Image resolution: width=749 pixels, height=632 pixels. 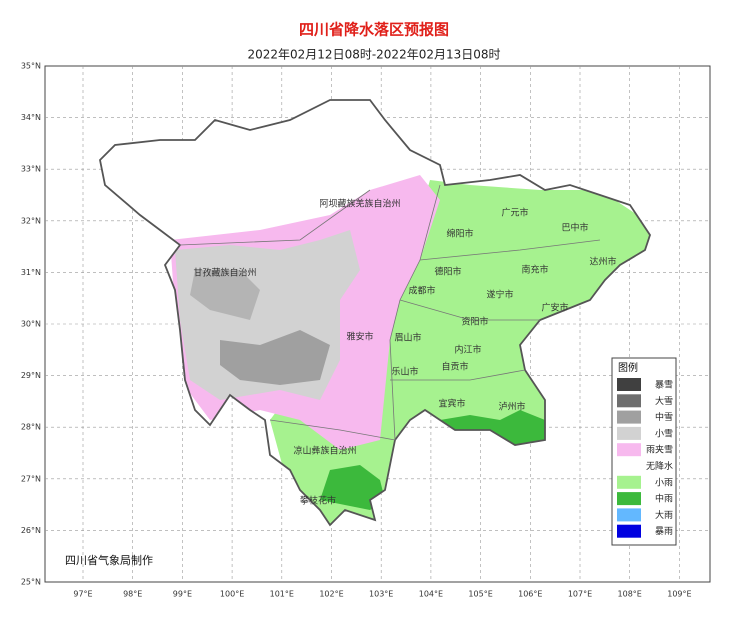 What do you see at coordinates (580, 594) in the screenshot?
I see `lon-label: 107°E` at bounding box center [580, 594].